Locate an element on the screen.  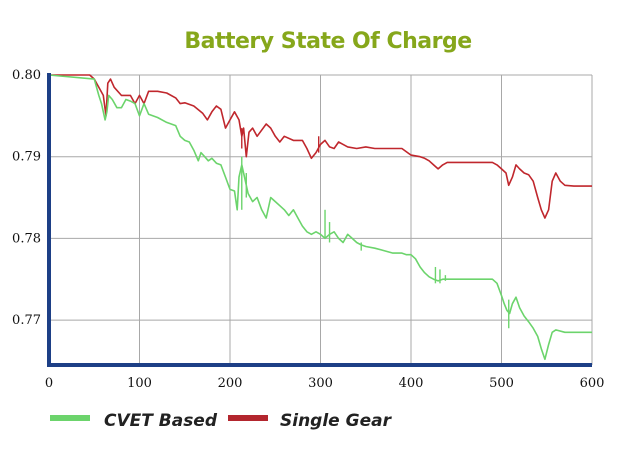
y-tick-label: 0.77 is located at coordinates (26, 320).